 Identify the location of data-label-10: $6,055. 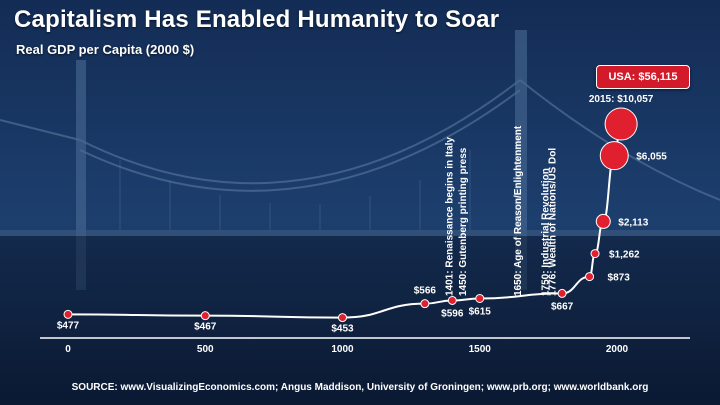
(651, 157).